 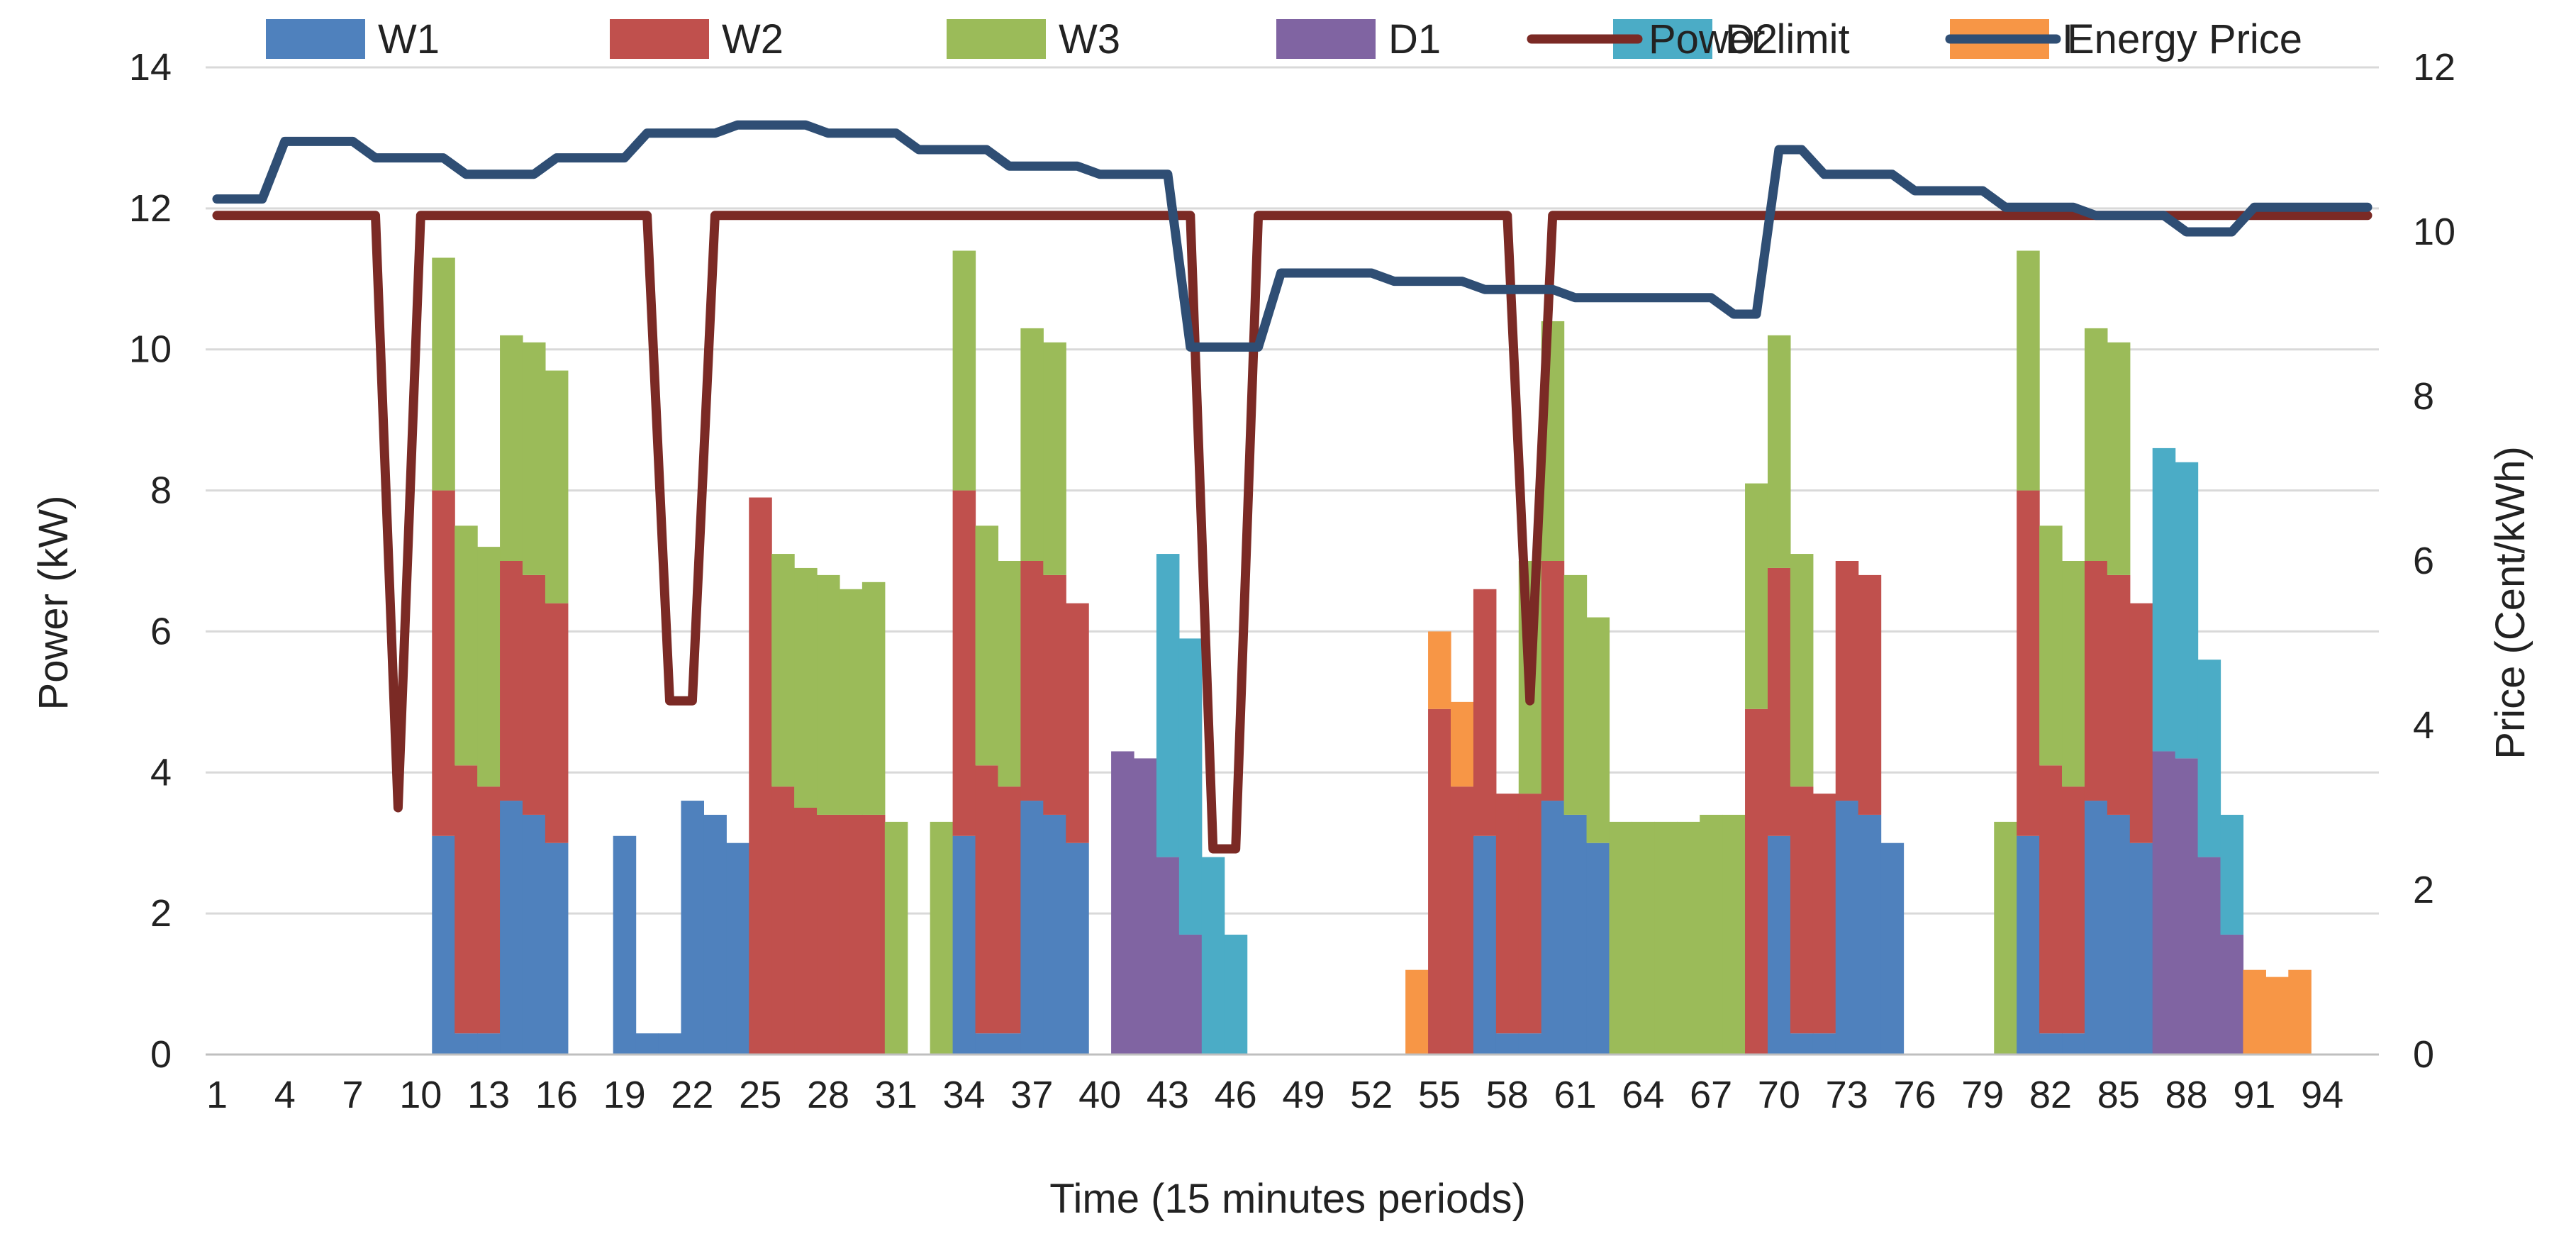 I want to click on x-tick-label: 70, so click(x=1779, y=1095).